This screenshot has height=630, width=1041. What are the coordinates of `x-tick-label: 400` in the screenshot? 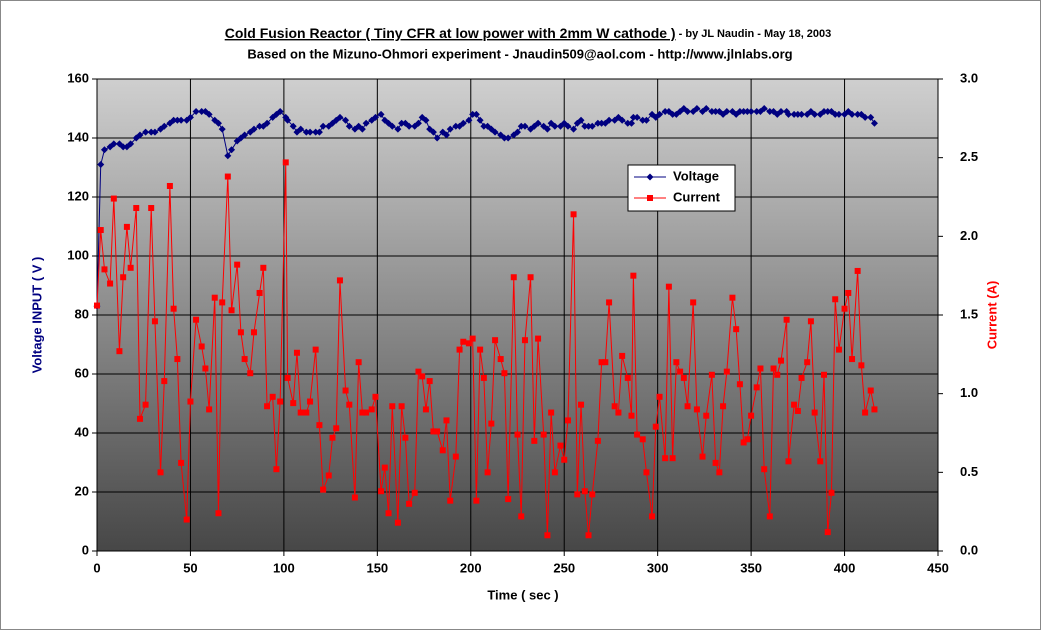 It's located at (845, 567).